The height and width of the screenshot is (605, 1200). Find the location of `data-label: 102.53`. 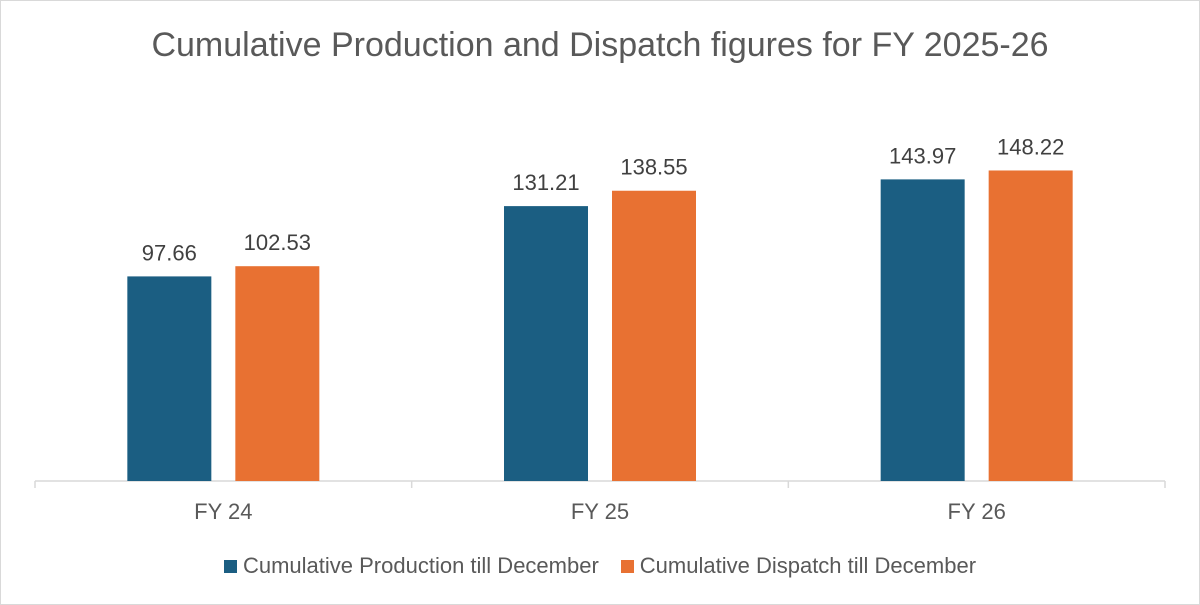

data-label: 102.53 is located at coordinates (277, 242).